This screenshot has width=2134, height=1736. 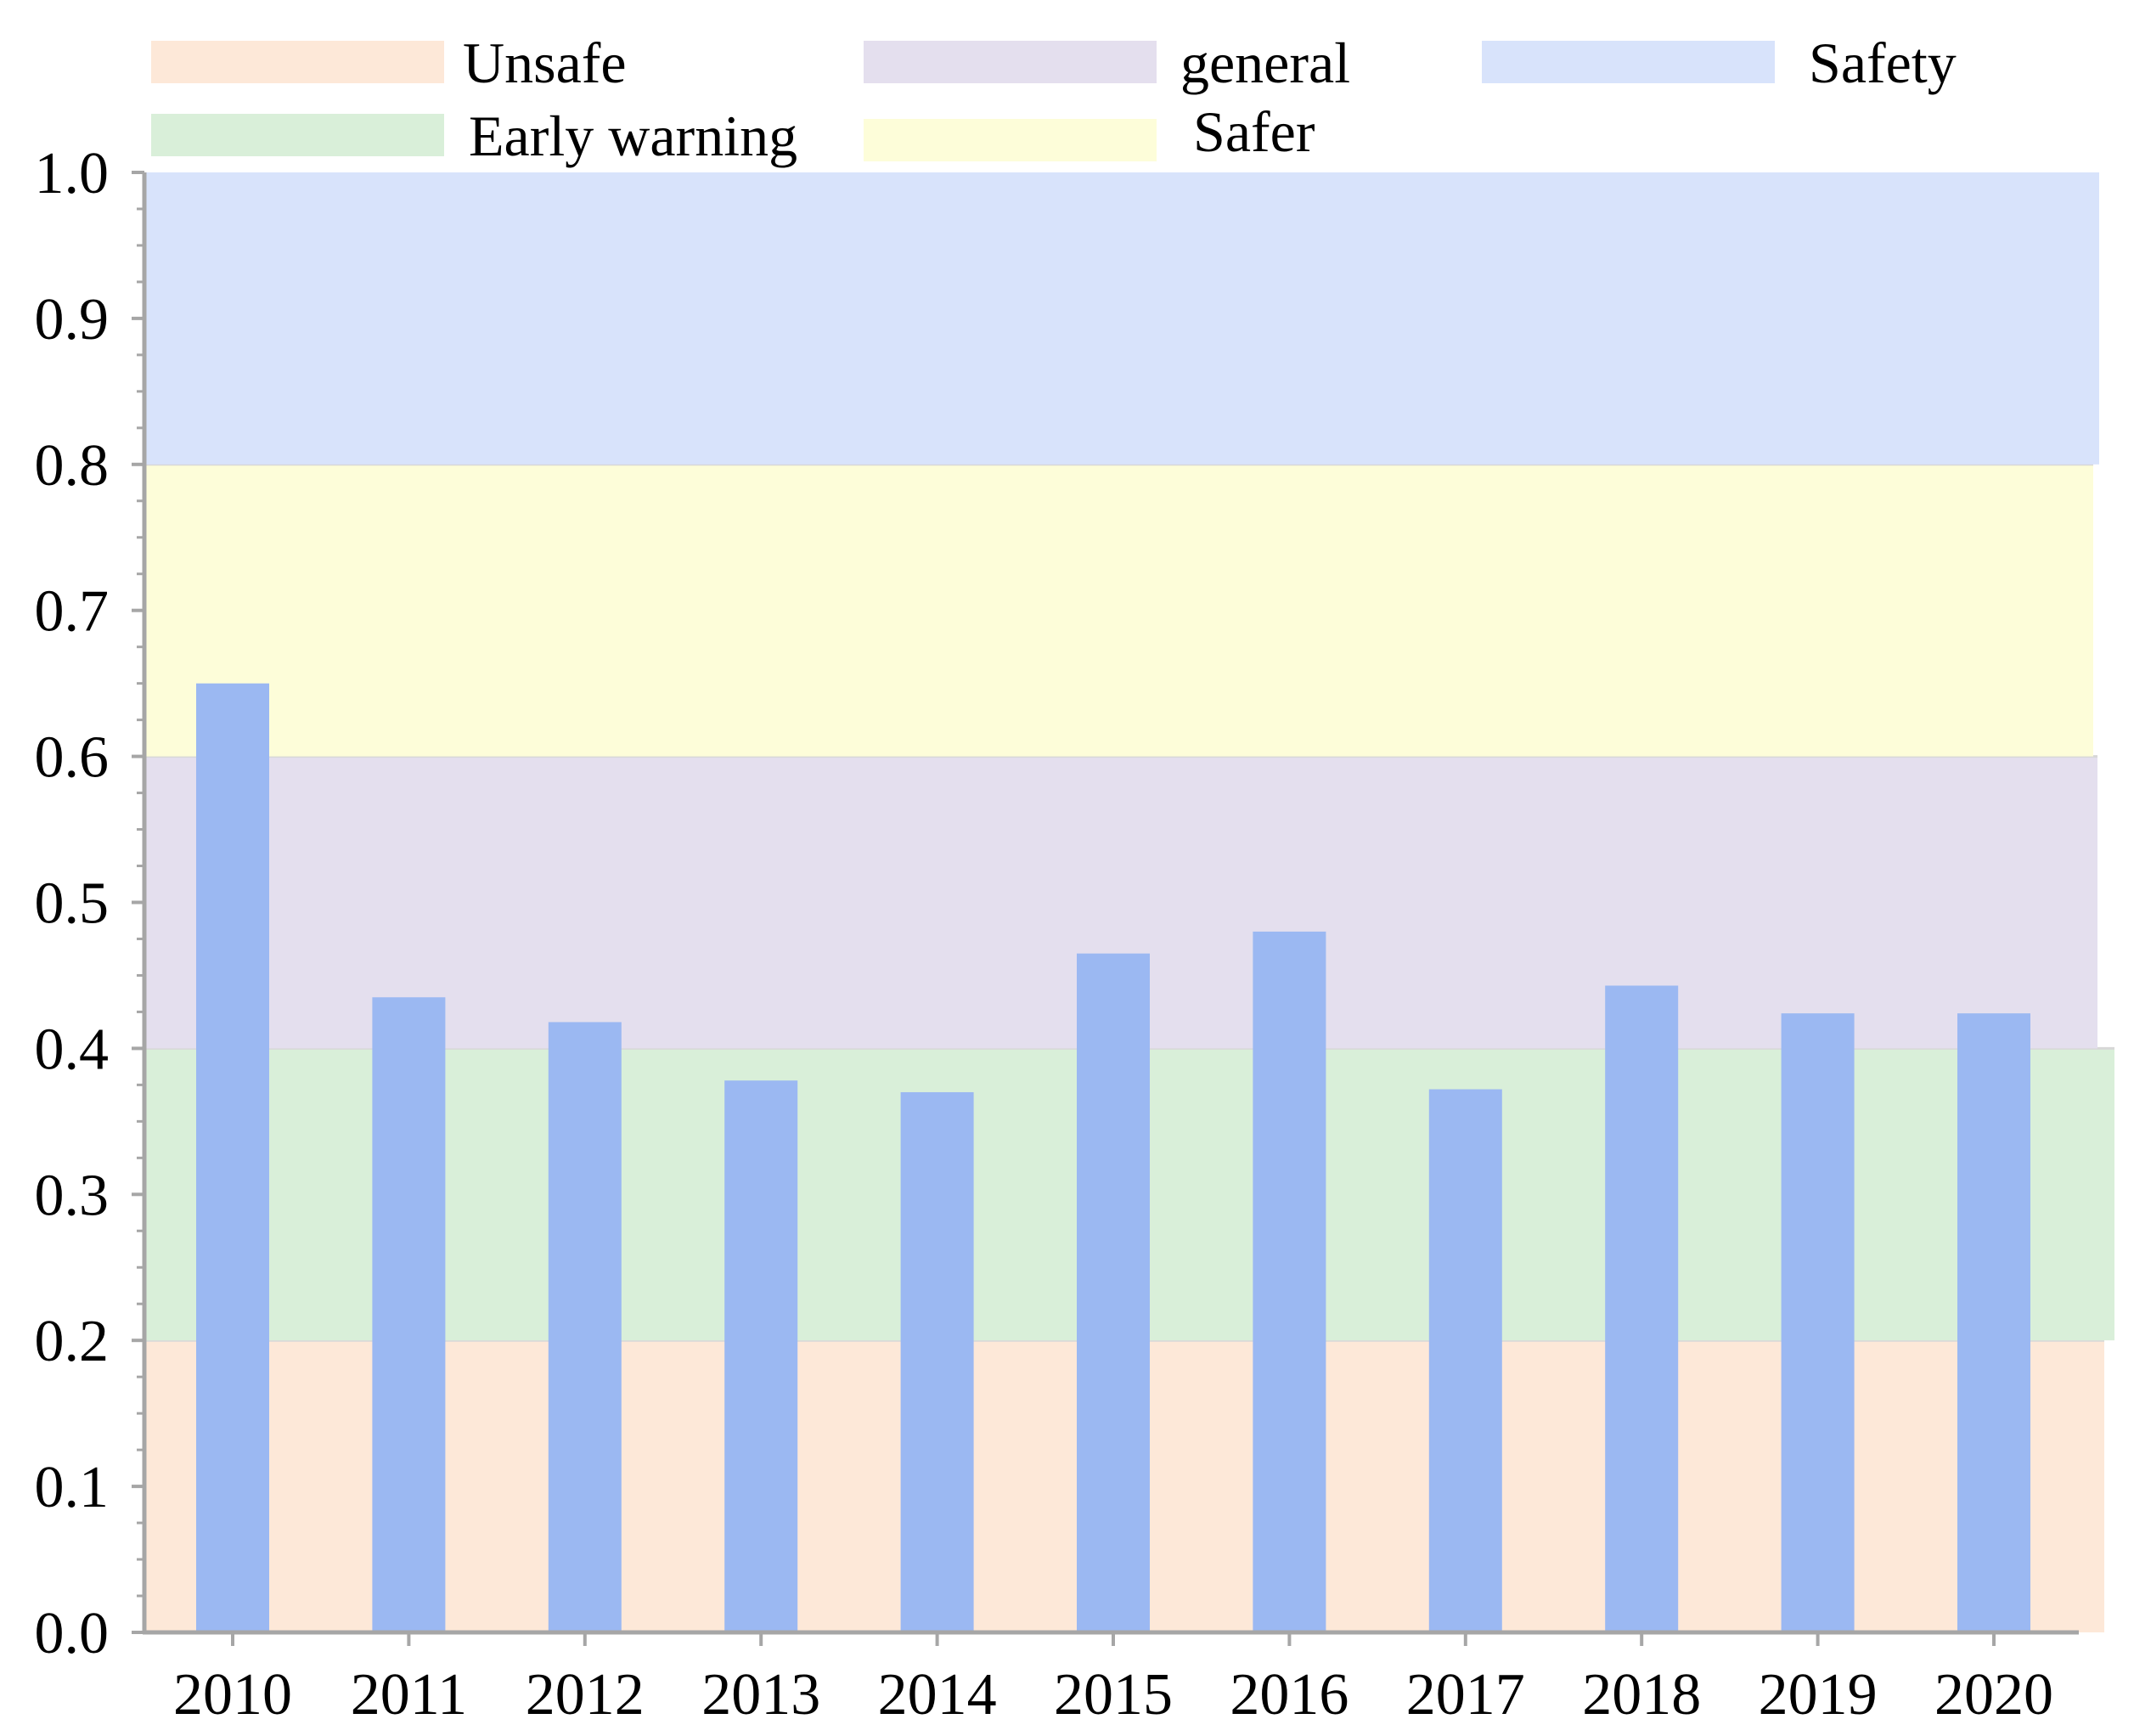 What do you see at coordinates (1993, 1695) in the screenshot?
I see `x-tick-label: 2020` at bounding box center [1993, 1695].